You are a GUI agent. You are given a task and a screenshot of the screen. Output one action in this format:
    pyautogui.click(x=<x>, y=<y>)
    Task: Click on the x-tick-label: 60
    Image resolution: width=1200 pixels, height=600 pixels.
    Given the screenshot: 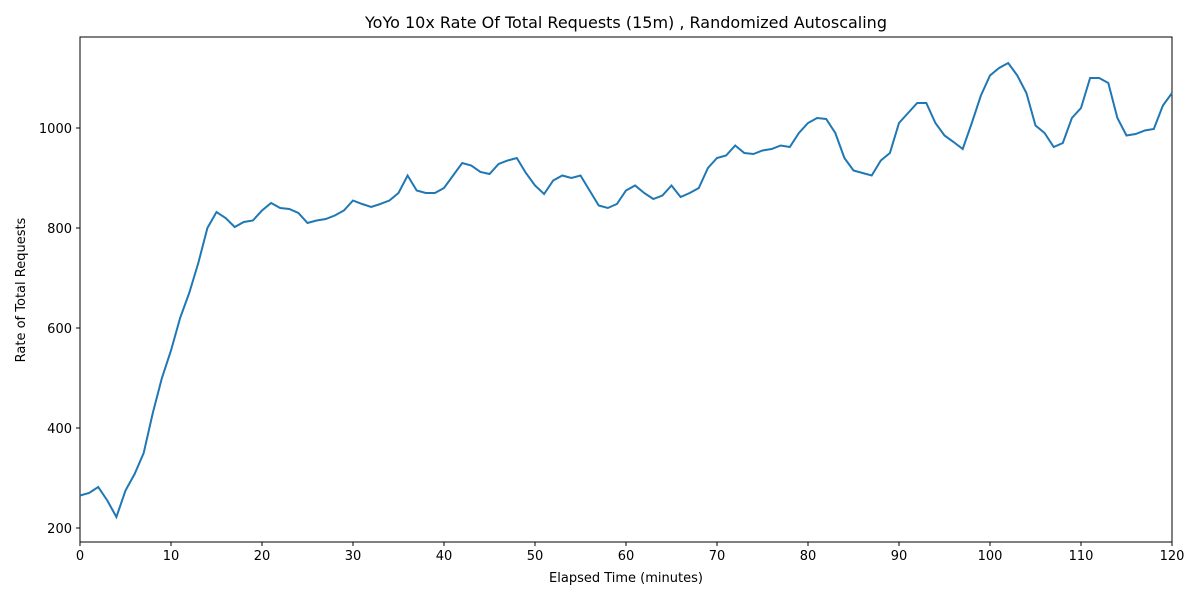 What is the action you would take?
    pyautogui.click(x=626, y=556)
    